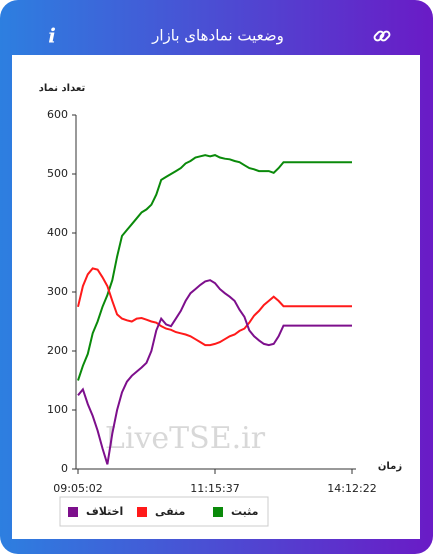 Image resolution: width=433 pixels, height=558 pixels. Describe the element at coordinates (57, 350) in the screenshot. I see `y-tick-label: 200` at that location.